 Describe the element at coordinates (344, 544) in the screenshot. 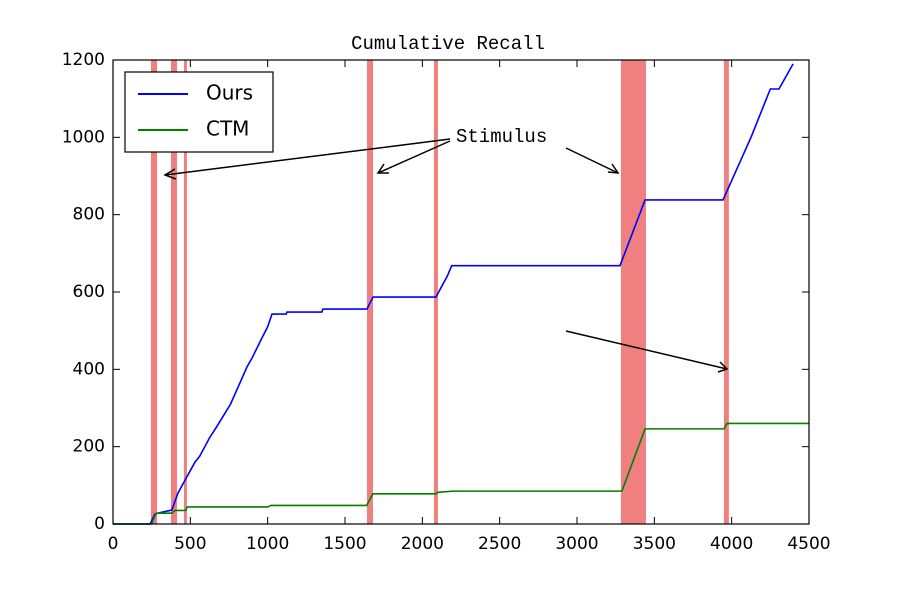

I see `x-tick-label: 1500` at that location.